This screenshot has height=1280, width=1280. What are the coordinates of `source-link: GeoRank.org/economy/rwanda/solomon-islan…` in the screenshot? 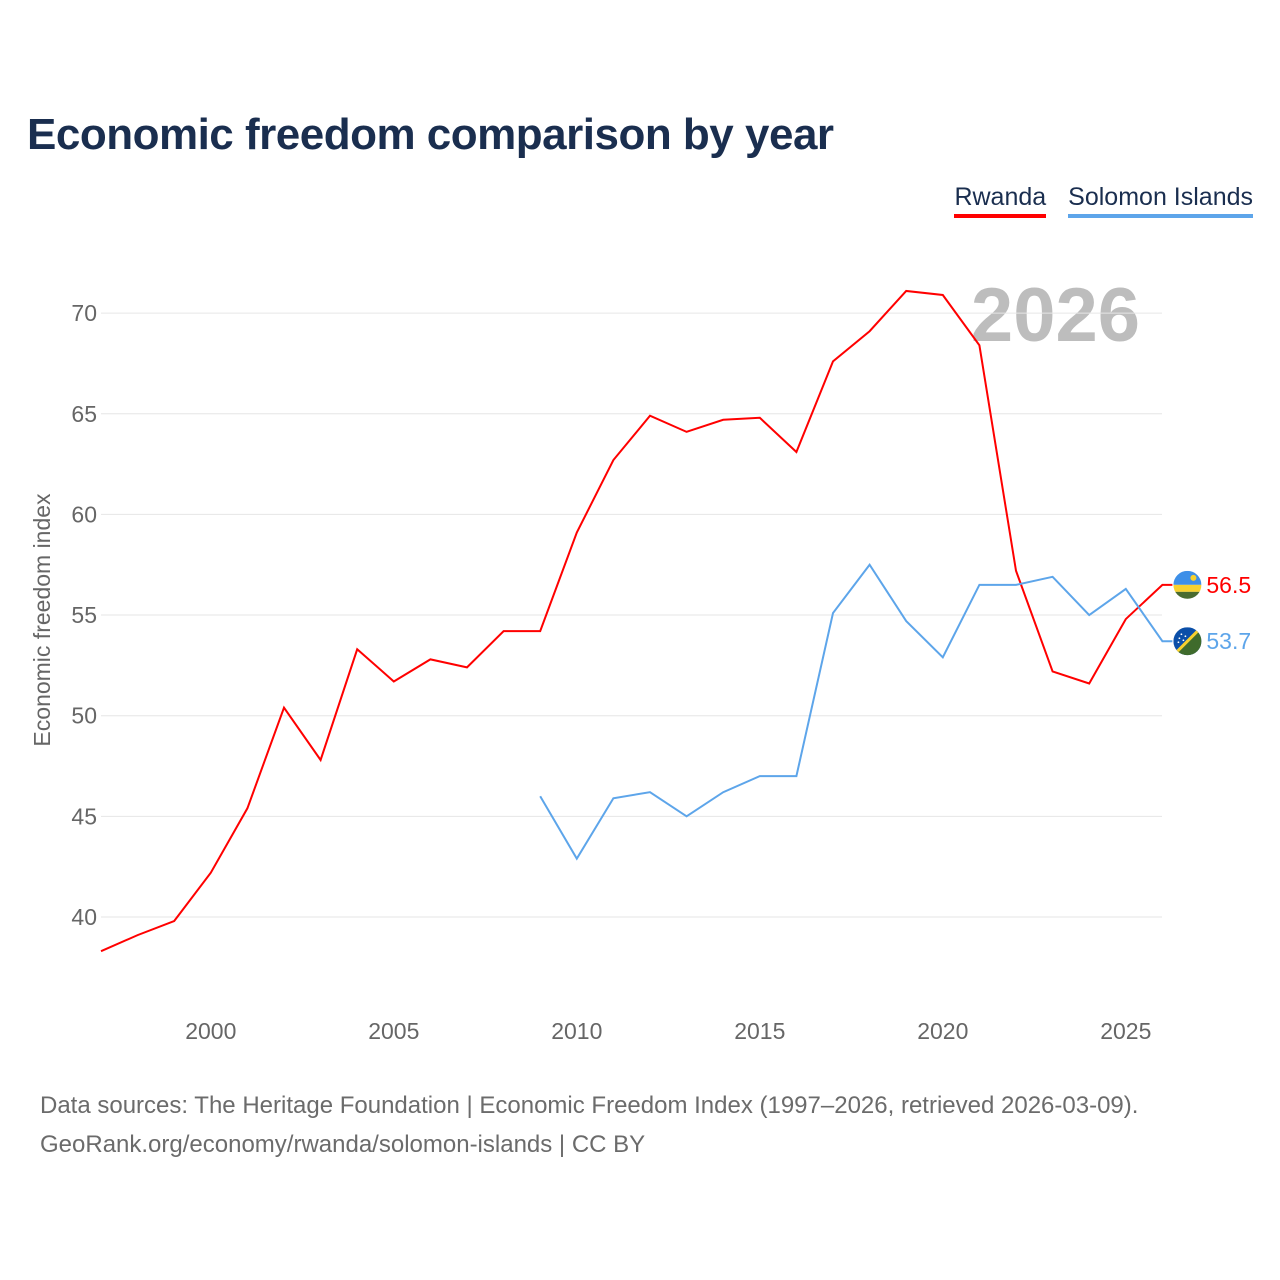 It's located at (343, 1144).